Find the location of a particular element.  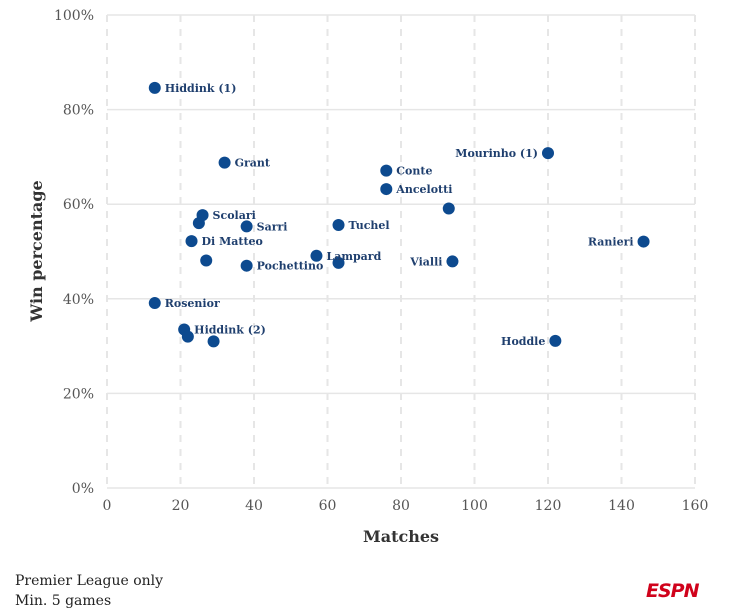

x-tick-label: 120 is located at coordinates (548, 506).